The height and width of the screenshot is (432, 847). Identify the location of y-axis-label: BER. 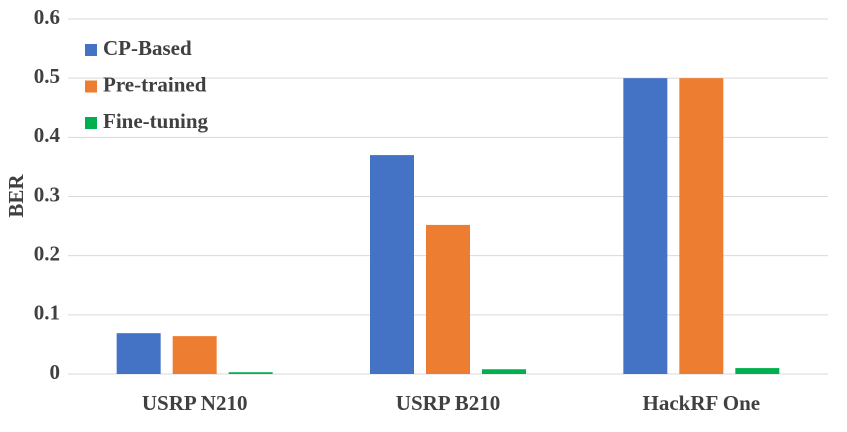
(16, 196).